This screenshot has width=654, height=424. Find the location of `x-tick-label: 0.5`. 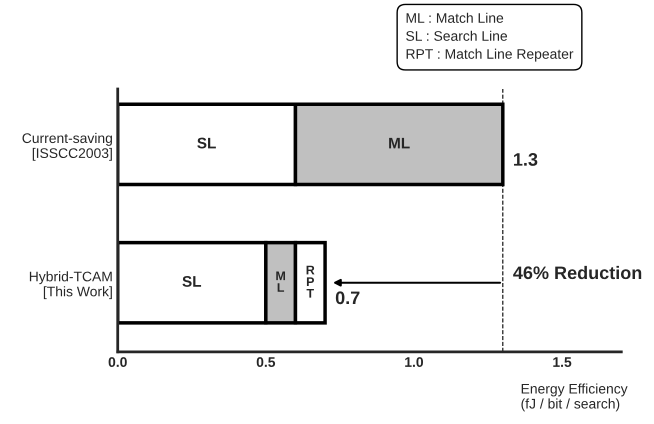

x-tick-label: 0.5 is located at coordinates (266, 362).